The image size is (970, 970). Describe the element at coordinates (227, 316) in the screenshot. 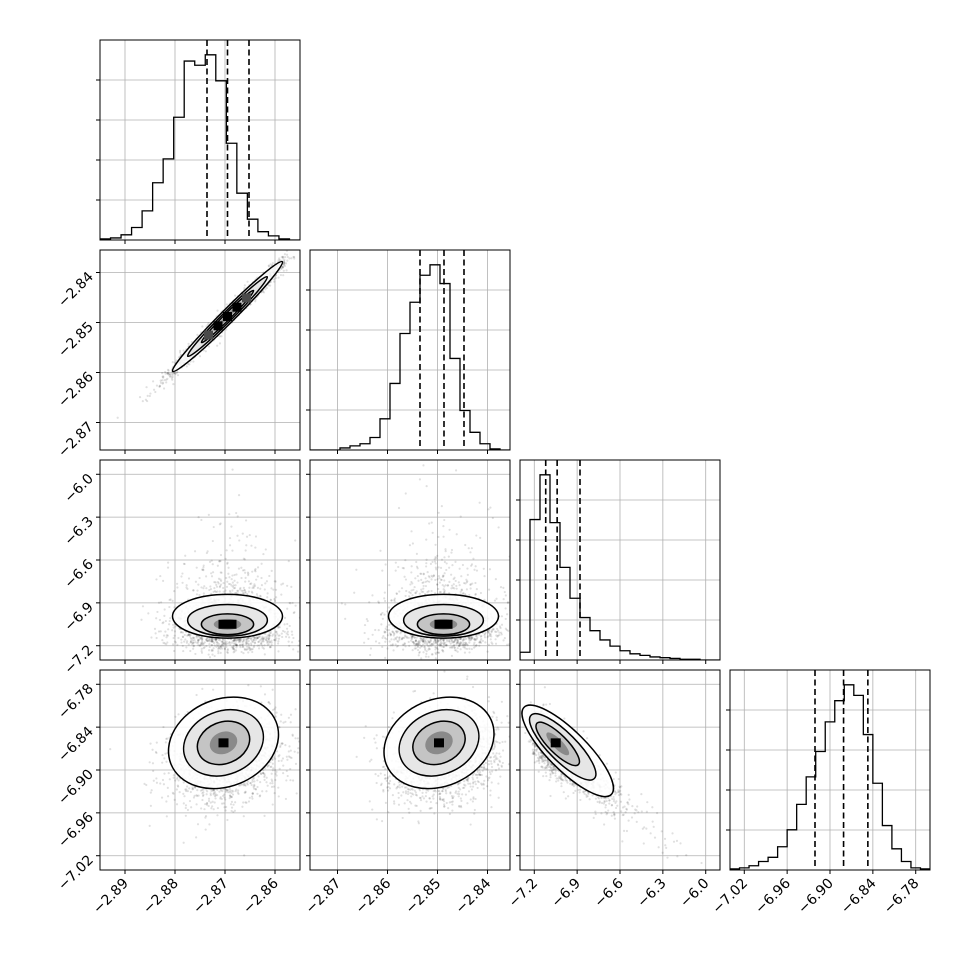

I see `peak-cell` at that location.